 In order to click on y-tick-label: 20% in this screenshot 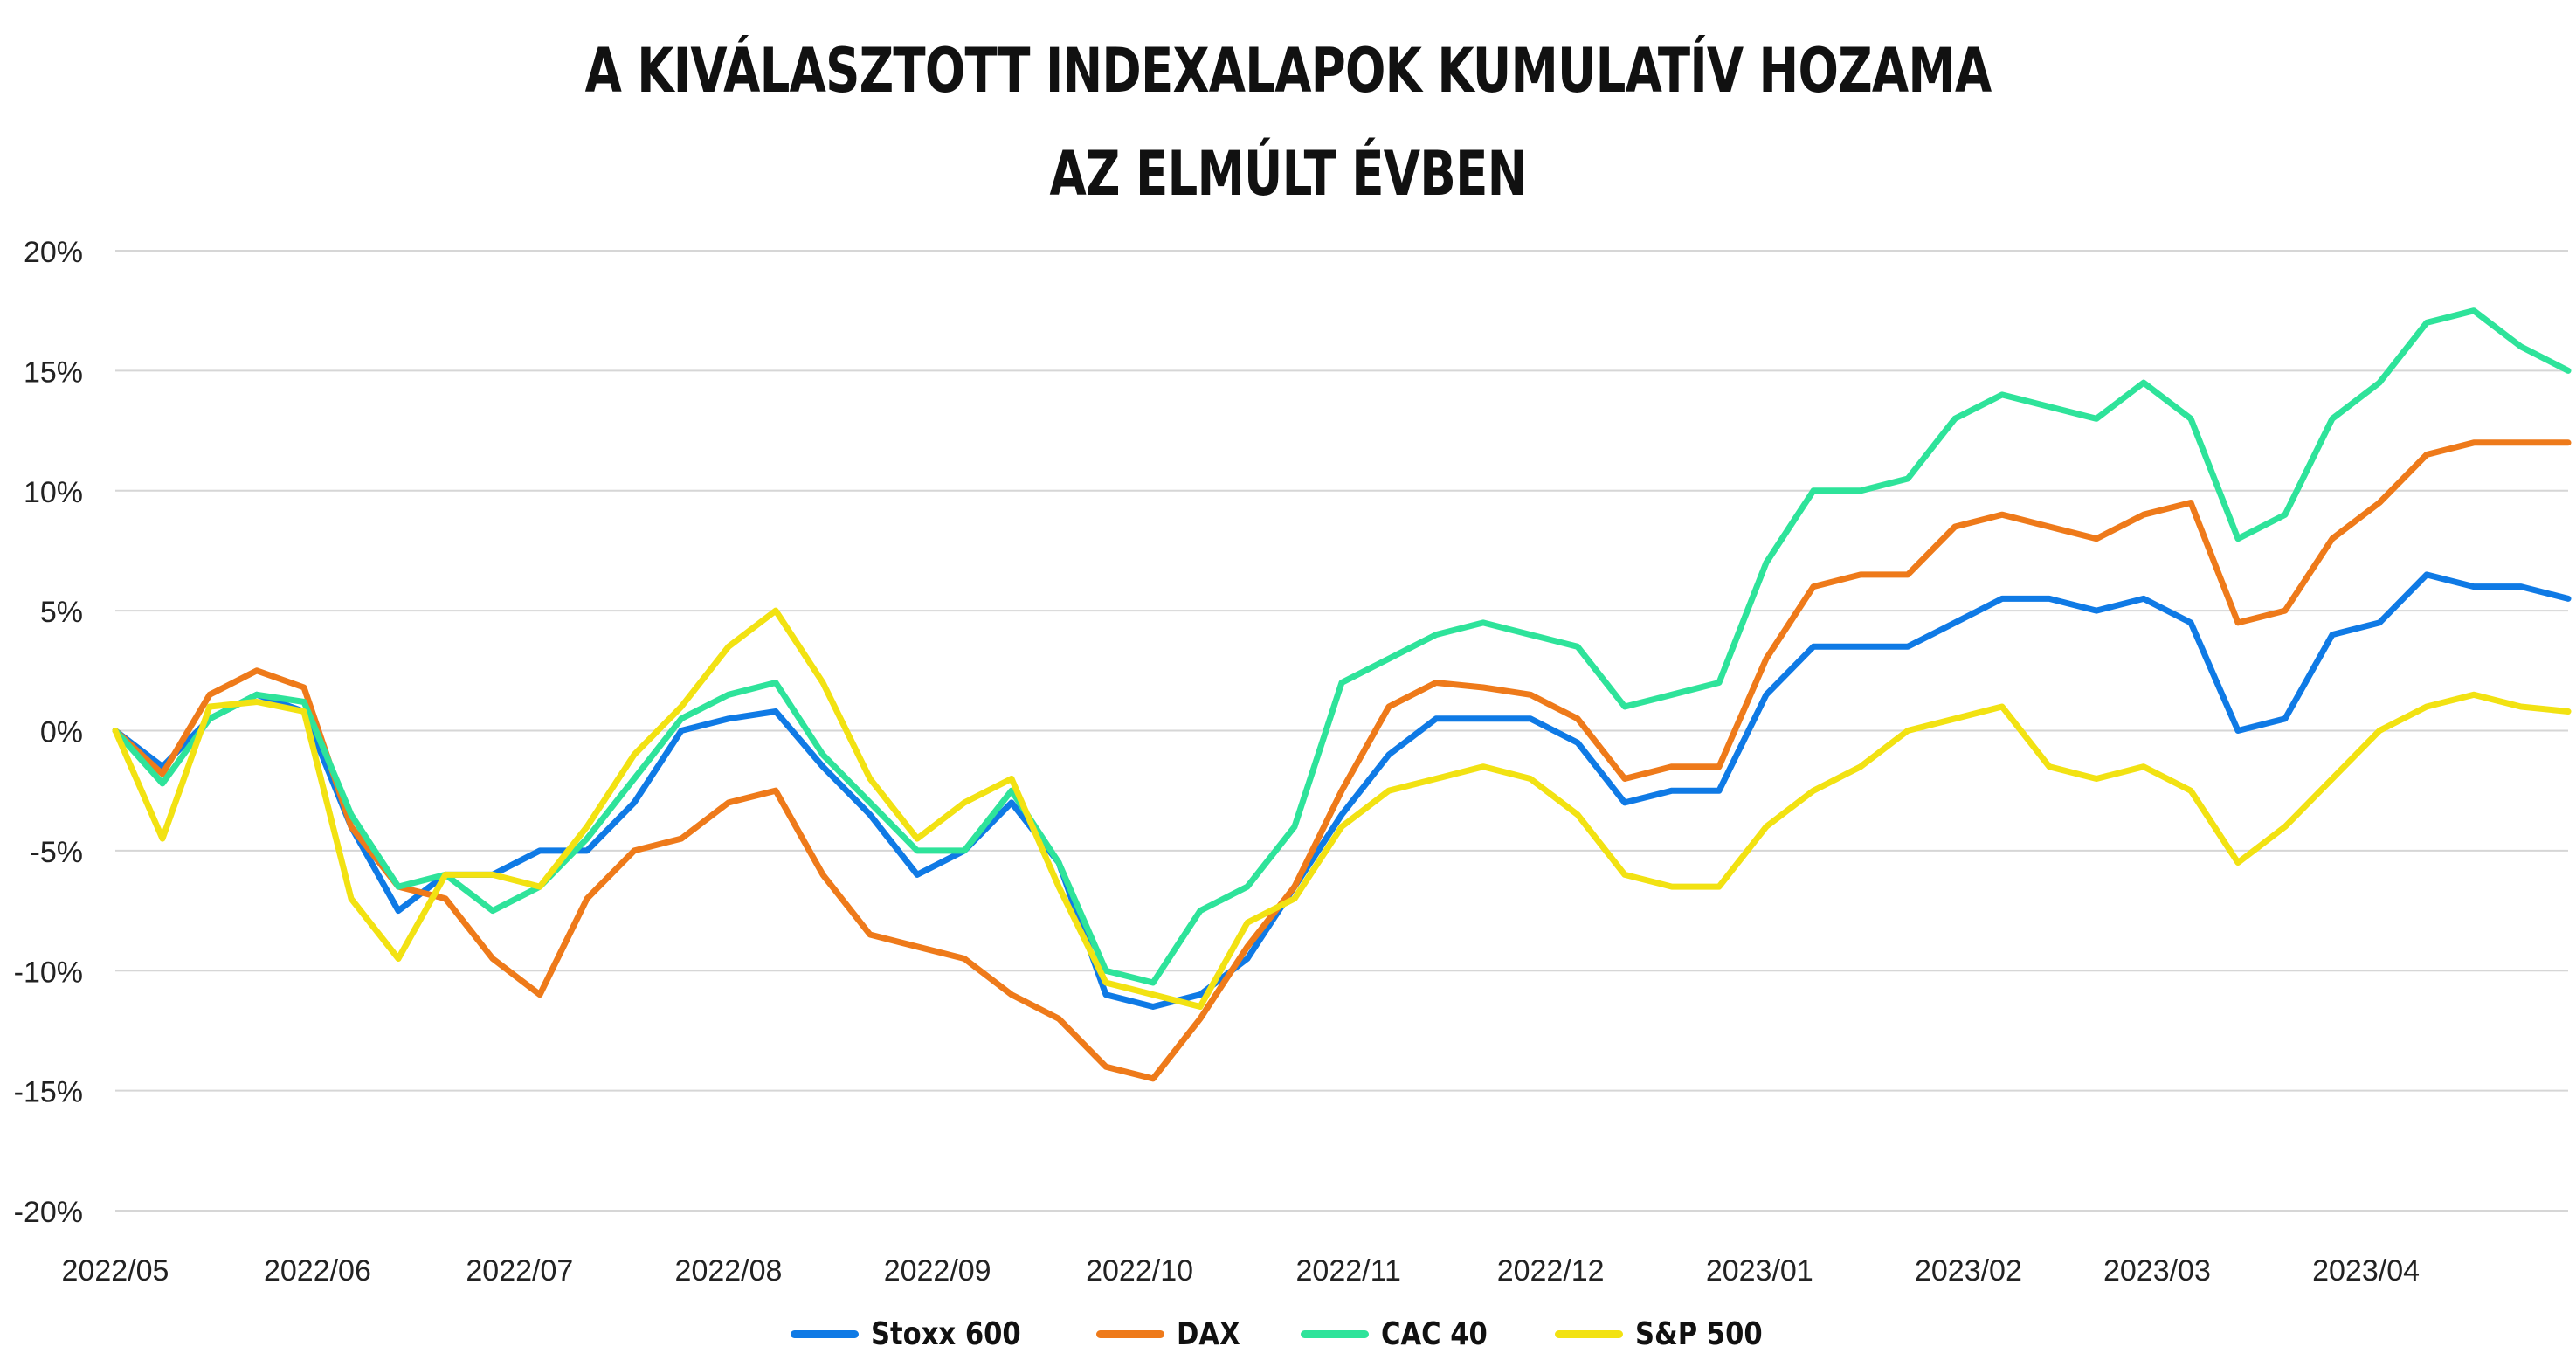, I will do `click(53, 252)`.